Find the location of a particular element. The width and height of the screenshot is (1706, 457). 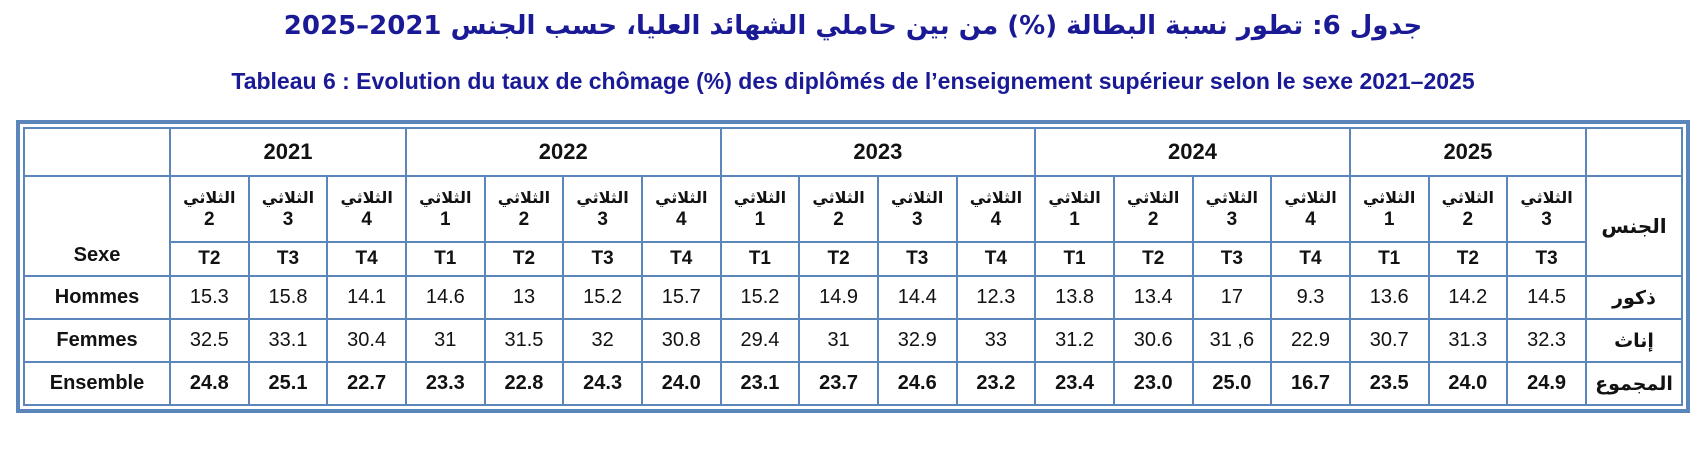

value-cell: 12.3 is located at coordinates (996, 297).